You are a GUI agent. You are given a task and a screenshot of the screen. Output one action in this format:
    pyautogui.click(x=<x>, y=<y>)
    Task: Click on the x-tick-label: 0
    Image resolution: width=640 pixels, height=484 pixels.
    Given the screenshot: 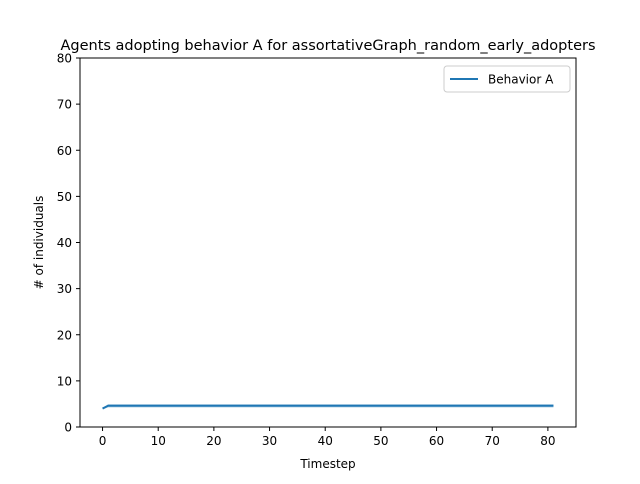 What is the action you would take?
    pyautogui.click(x=103, y=441)
    